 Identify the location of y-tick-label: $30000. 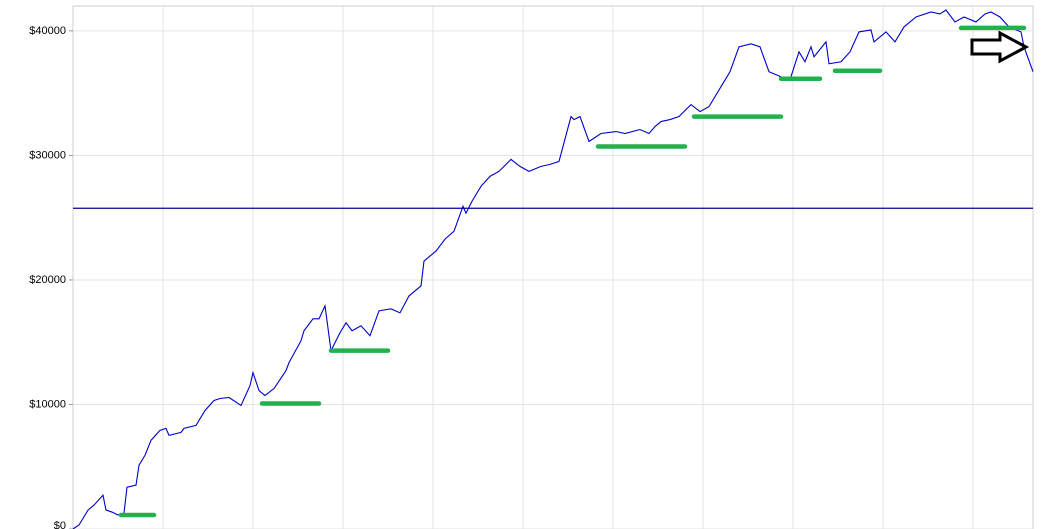
(47, 155).